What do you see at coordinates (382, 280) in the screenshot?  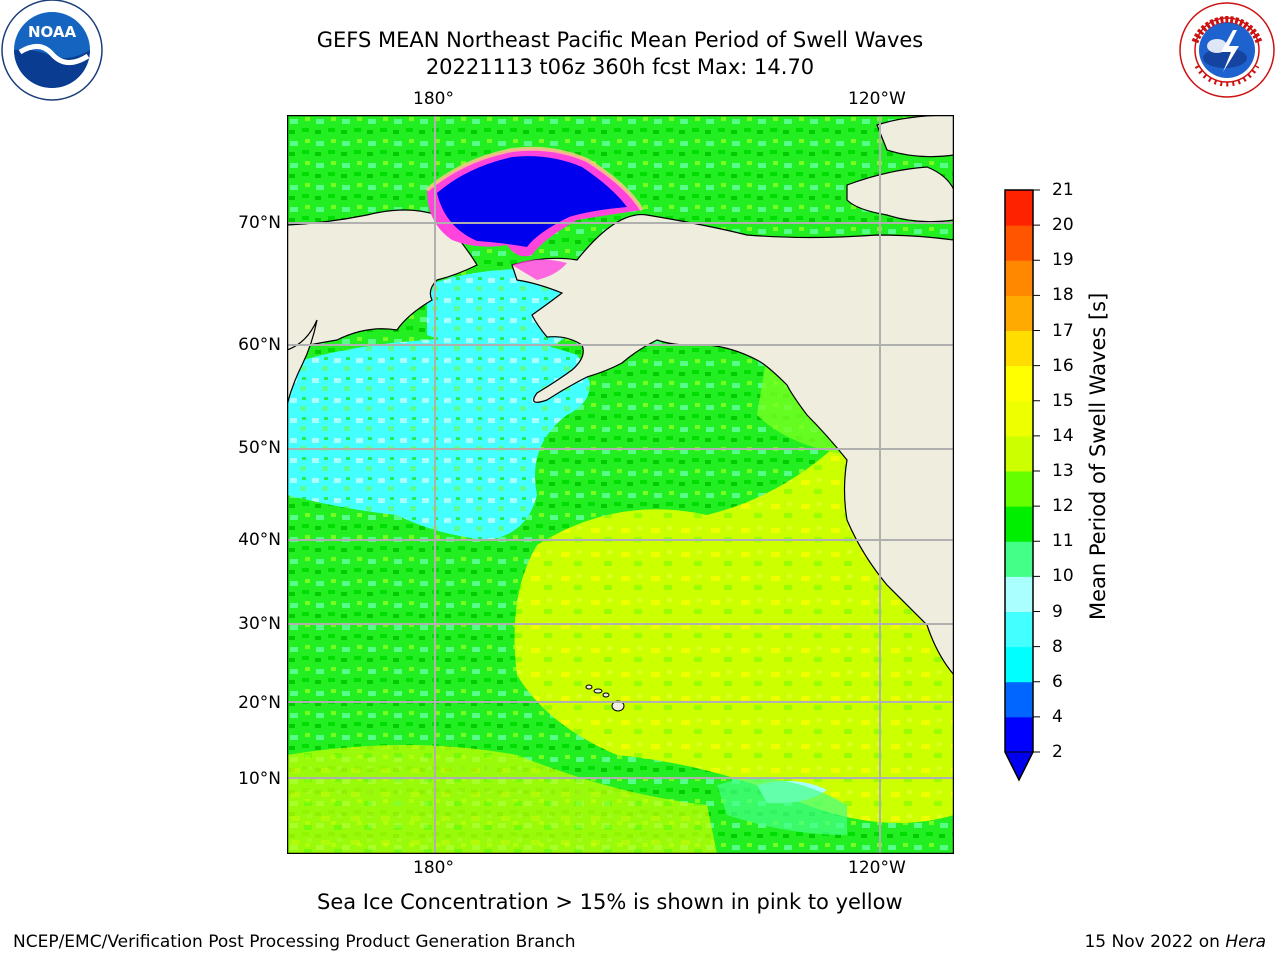 I see `land-asia` at bounding box center [382, 280].